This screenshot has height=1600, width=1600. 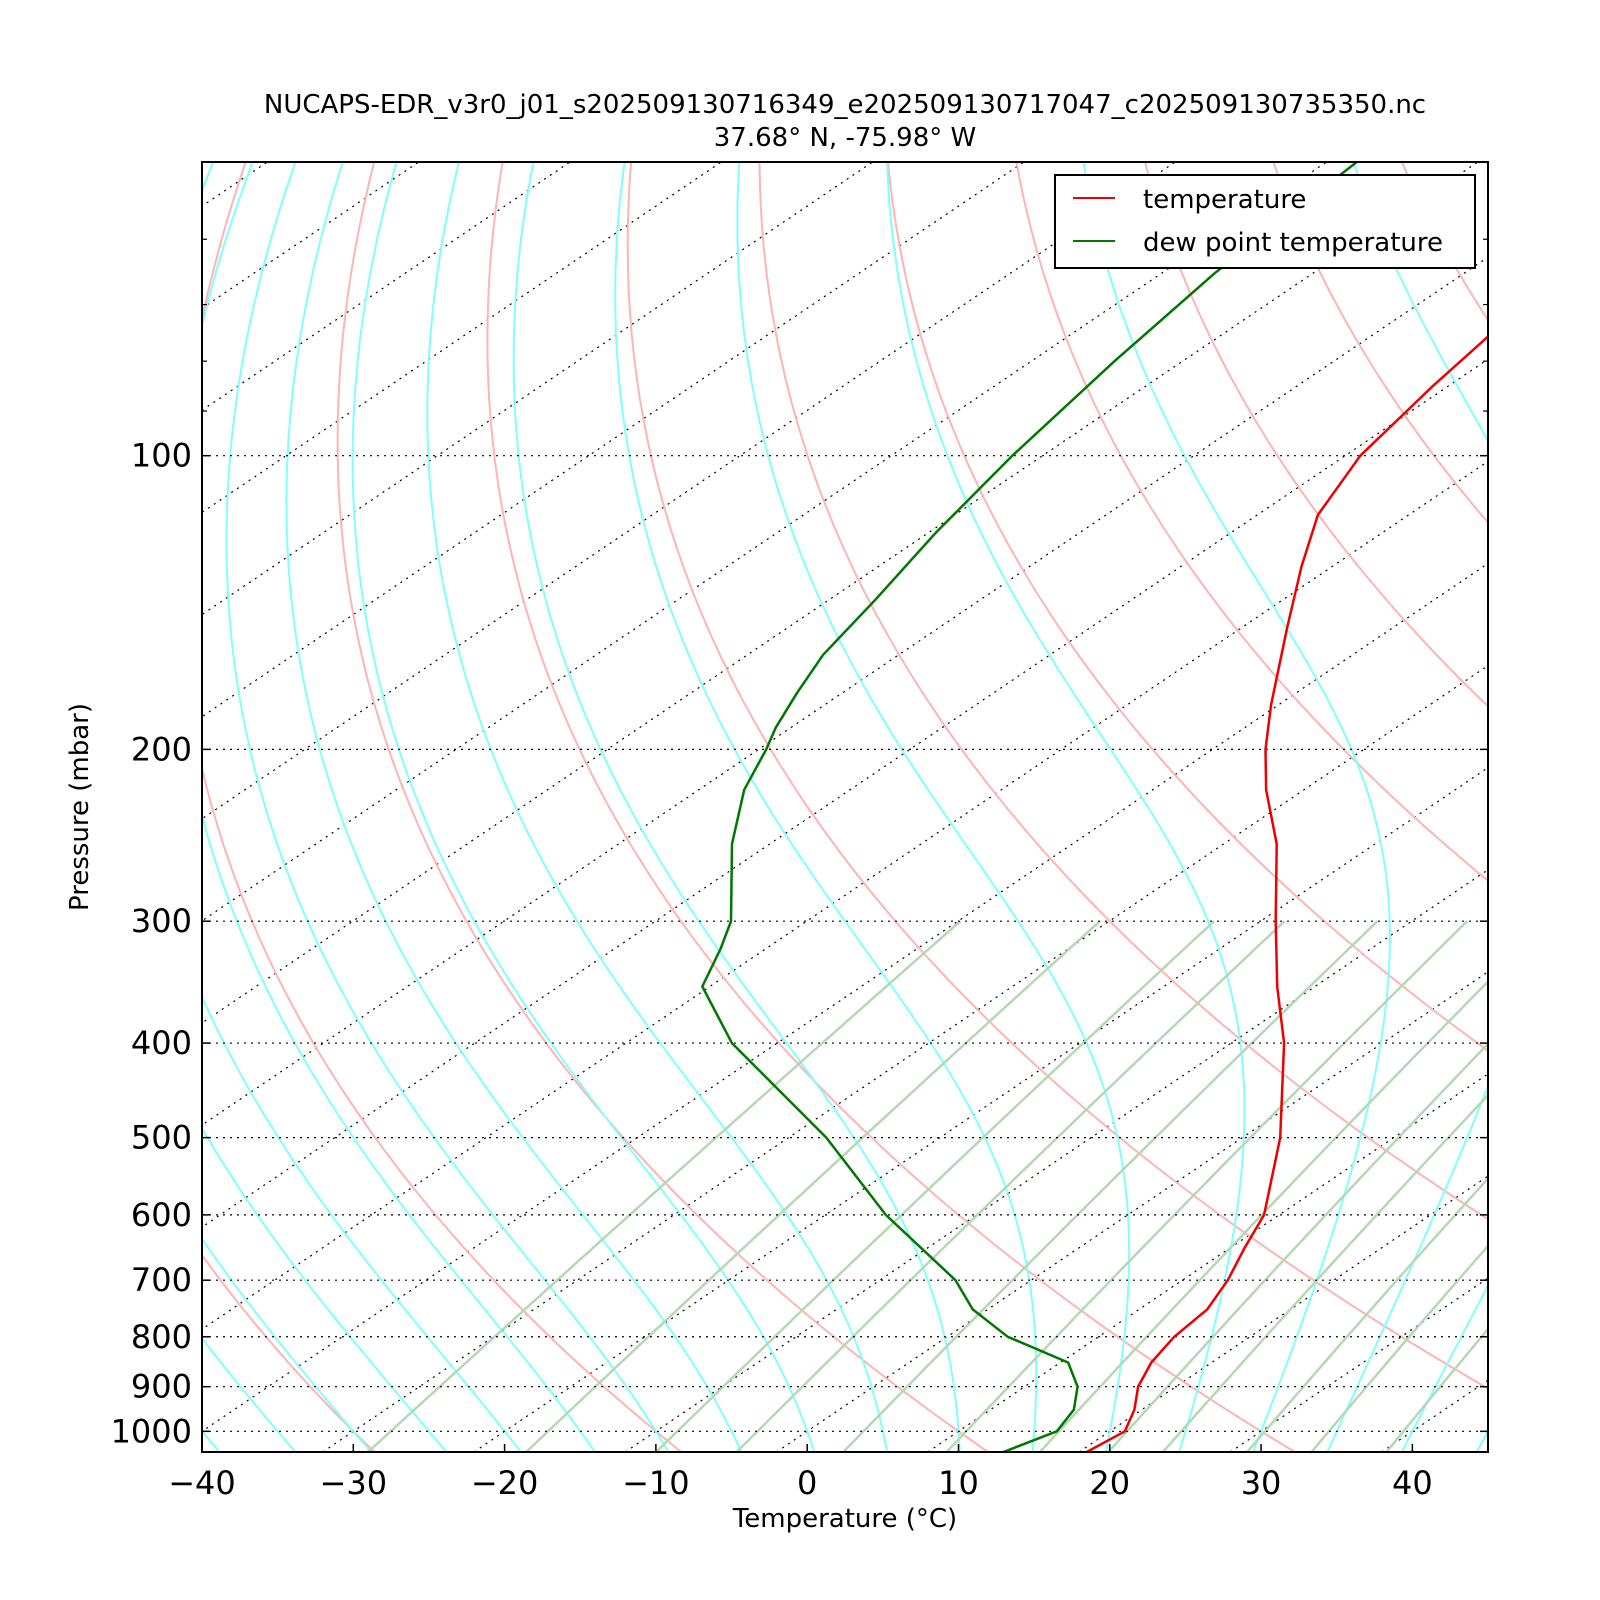 I want to click on legend: temperature dew point temperature, so click(x=1265, y=221).